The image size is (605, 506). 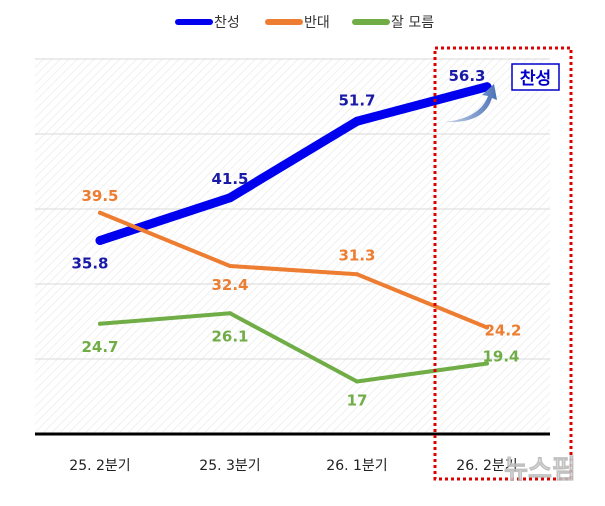 What do you see at coordinates (500, 357) in the screenshot?
I see `data-label: 19.4` at bounding box center [500, 357].